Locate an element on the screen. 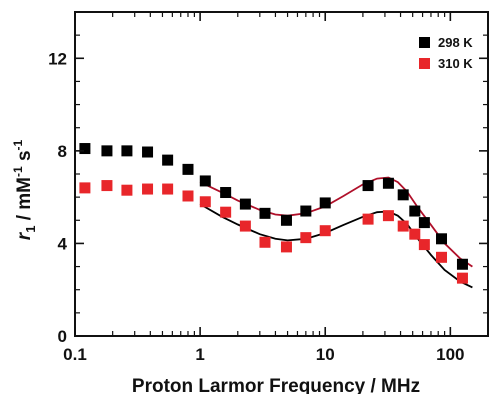 This screenshot has height=399, width=493. y-axis-title: r1 / mM-1 s-1 is located at coordinates (24, 189).